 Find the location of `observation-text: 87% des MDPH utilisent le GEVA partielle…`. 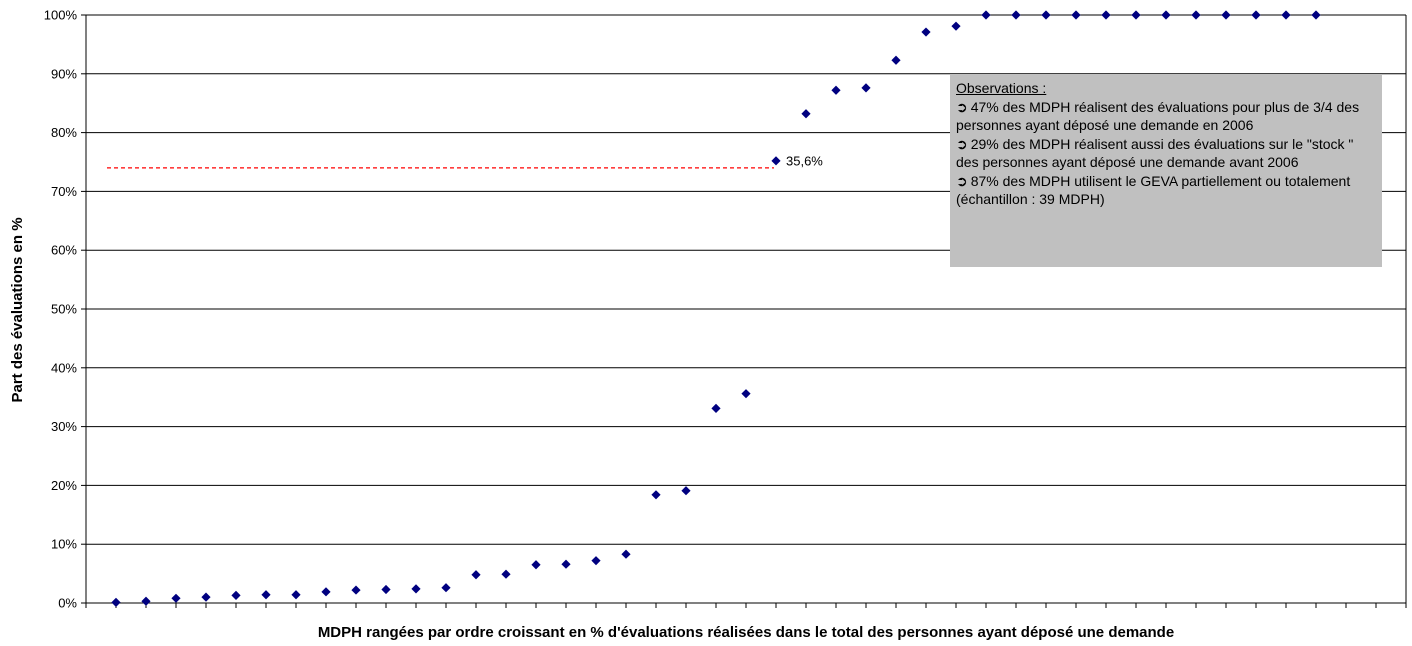

observation-text: 87% des MDPH utilisent le GEVA partielle… is located at coordinates (1153, 190).